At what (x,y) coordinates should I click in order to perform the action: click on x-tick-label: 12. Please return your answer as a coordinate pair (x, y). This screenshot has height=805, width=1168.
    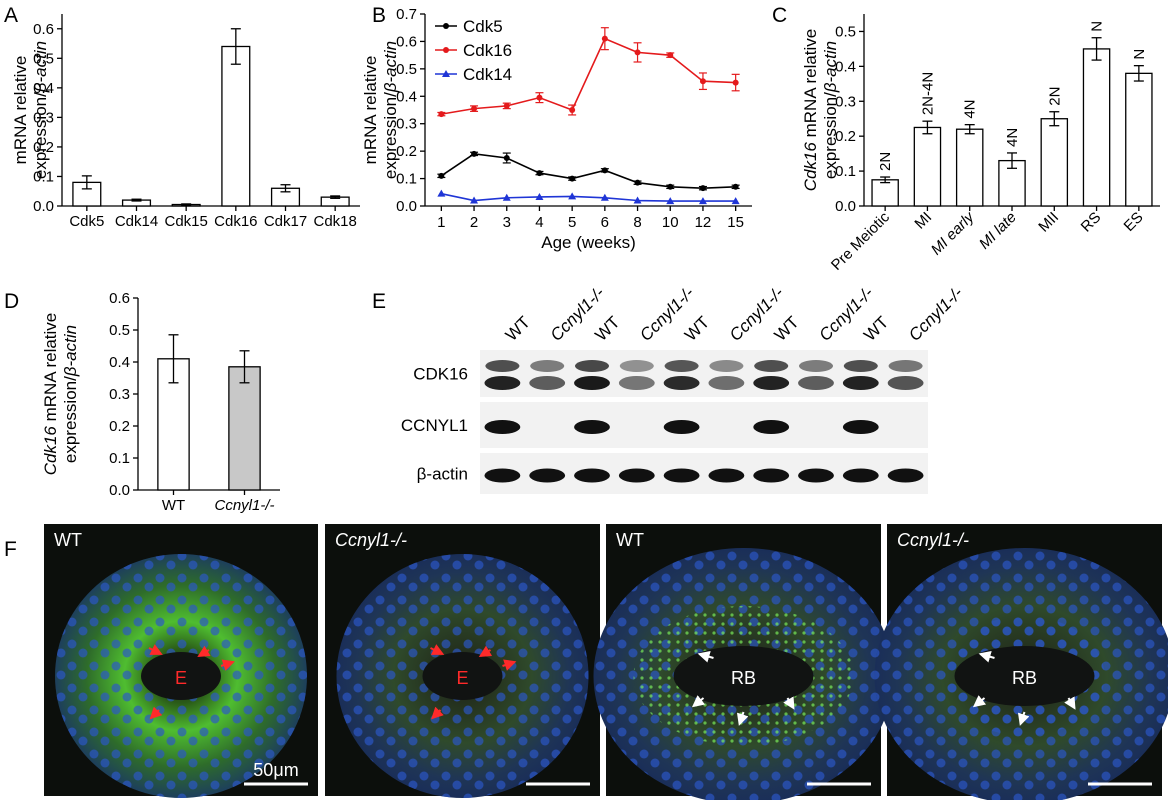
    Looking at the image, I should click on (703, 222).